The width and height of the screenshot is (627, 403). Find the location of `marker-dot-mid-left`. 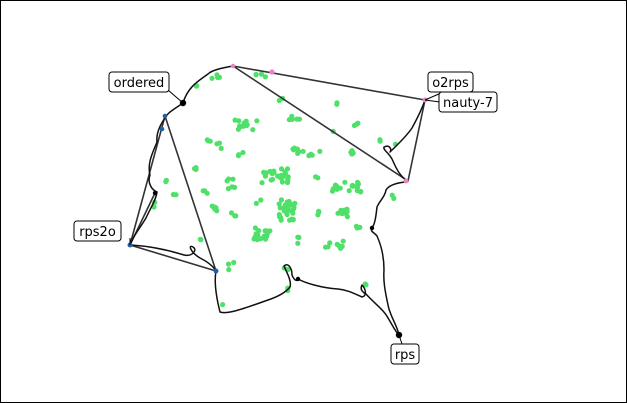

marker-dot-mid-left is located at coordinates (155, 193).